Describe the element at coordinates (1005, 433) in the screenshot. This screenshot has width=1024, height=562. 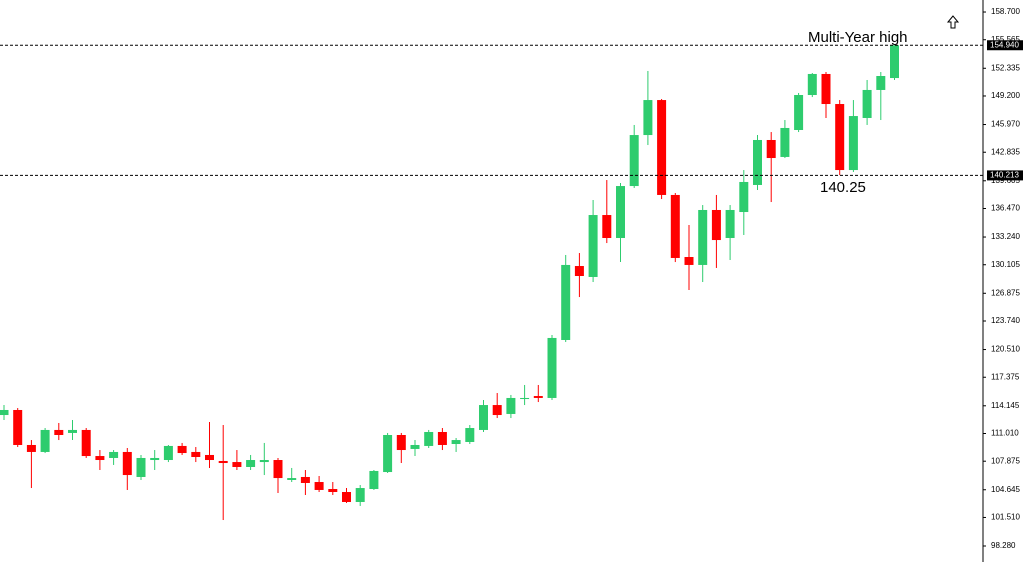
I see `y-tick-label: 111.010` at that location.